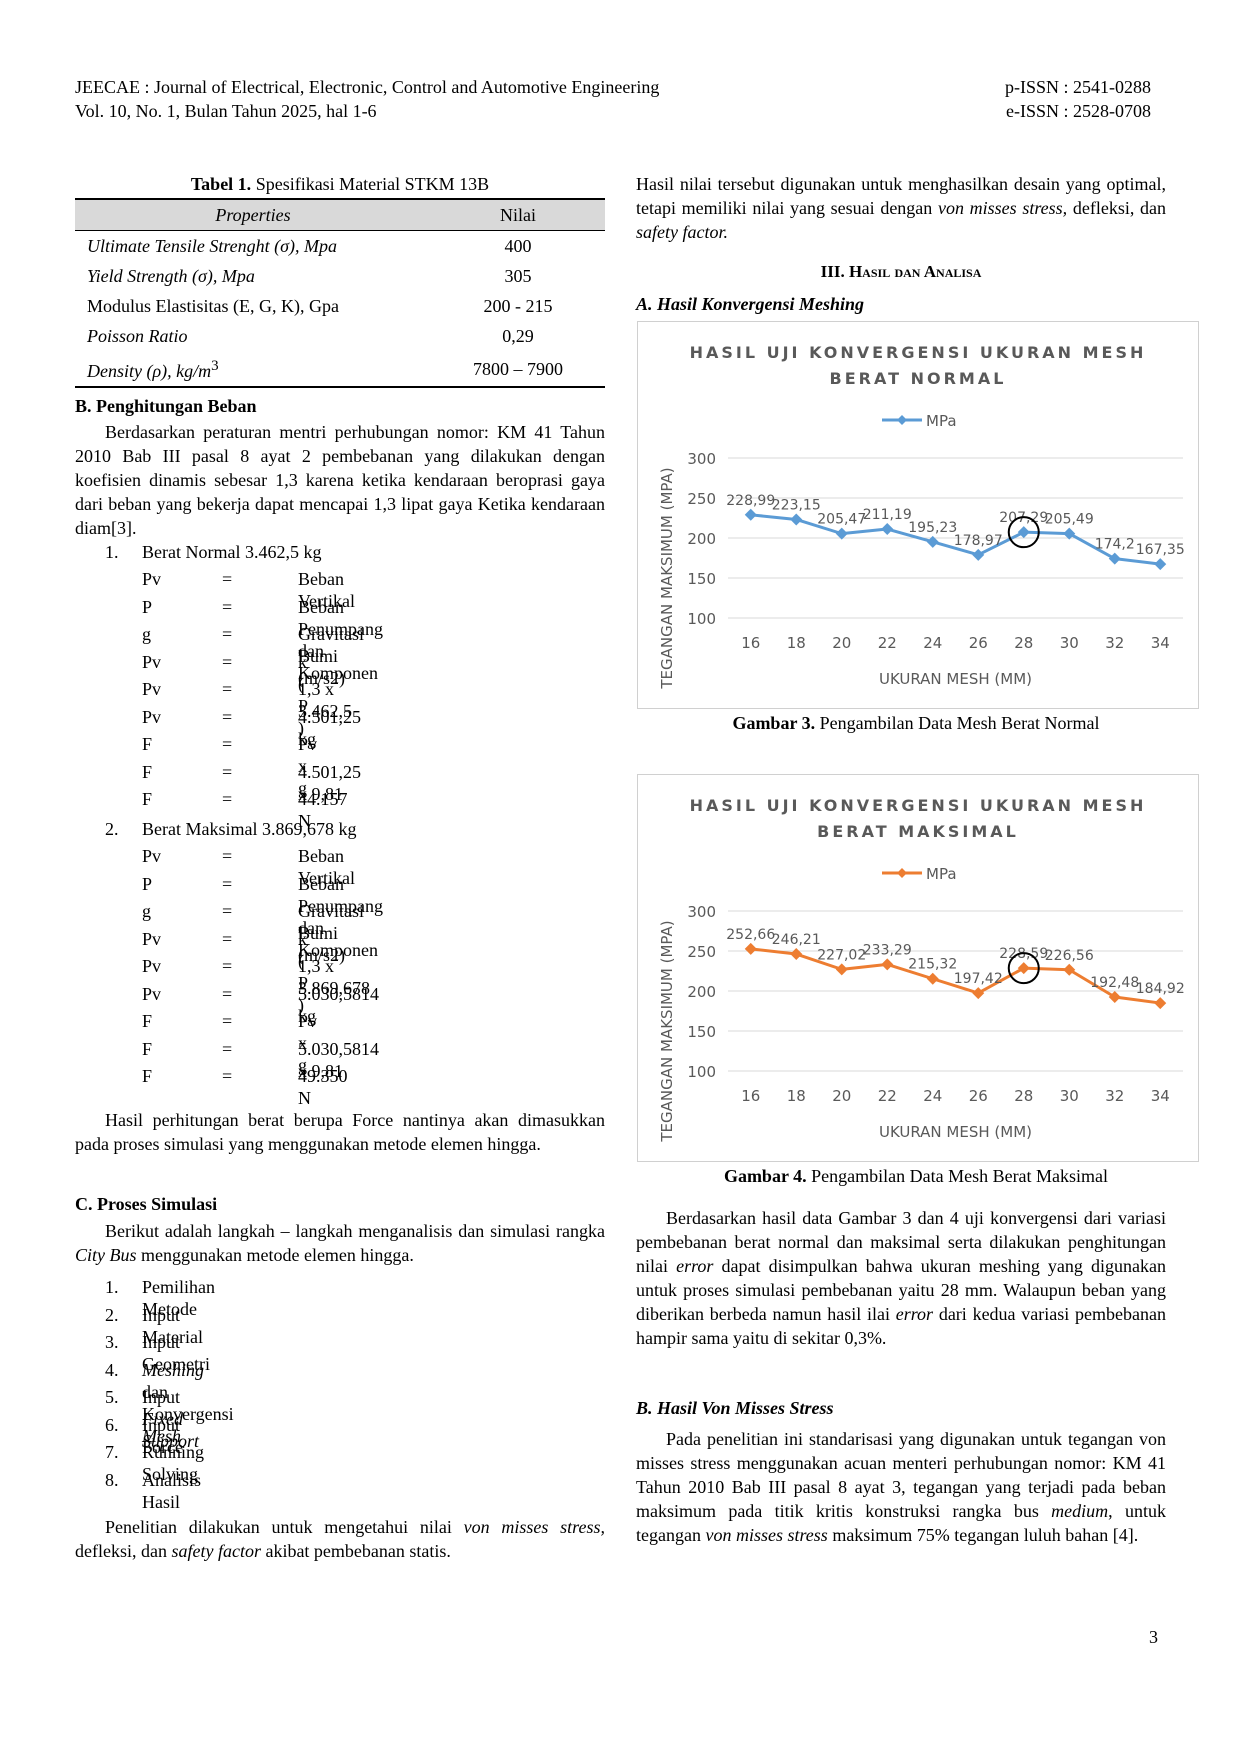 The width and height of the screenshot is (1241, 1753). What do you see at coordinates (750, 935) in the screenshot?
I see `data-label: 252,66` at bounding box center [750, 935].